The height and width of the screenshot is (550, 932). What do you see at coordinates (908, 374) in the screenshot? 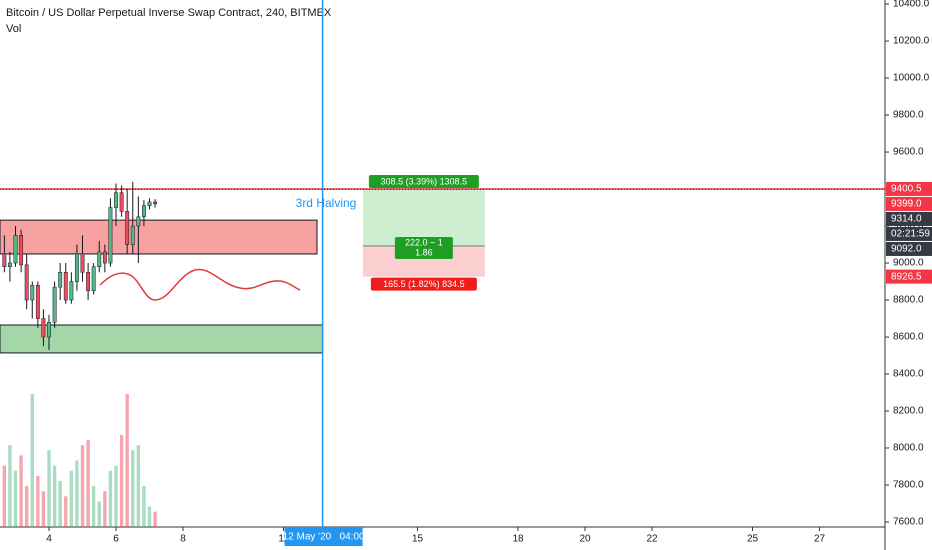
I see `y-tick-label: 8400.0` at bounding box center [908, 374].